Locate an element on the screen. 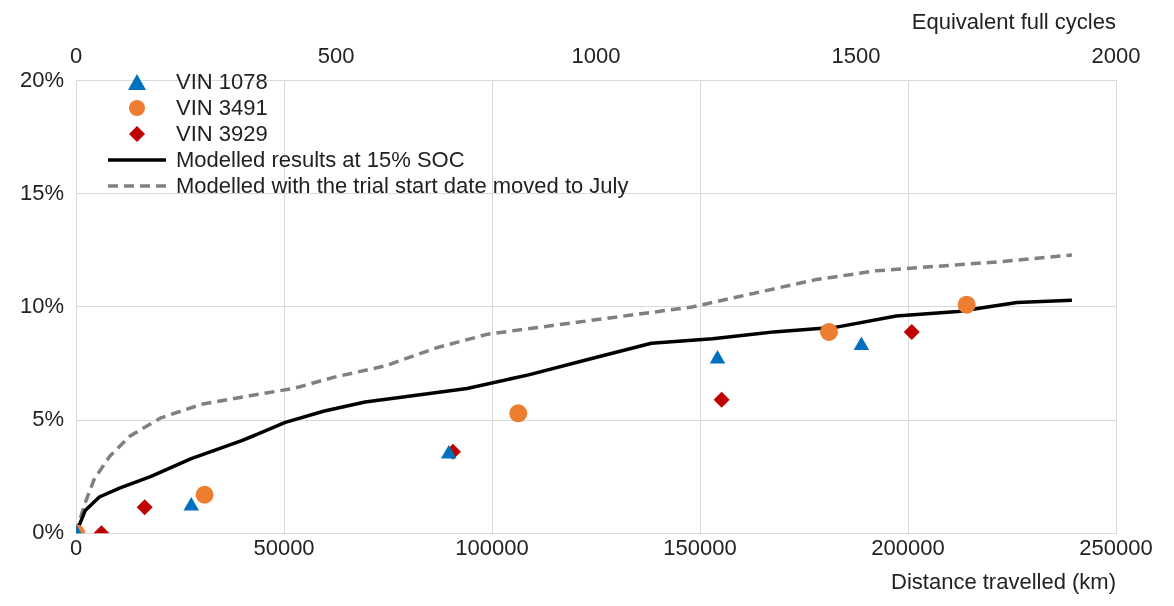  legend-label: Modelled with the trial start date moved to July is located at coordinates (402, 185).